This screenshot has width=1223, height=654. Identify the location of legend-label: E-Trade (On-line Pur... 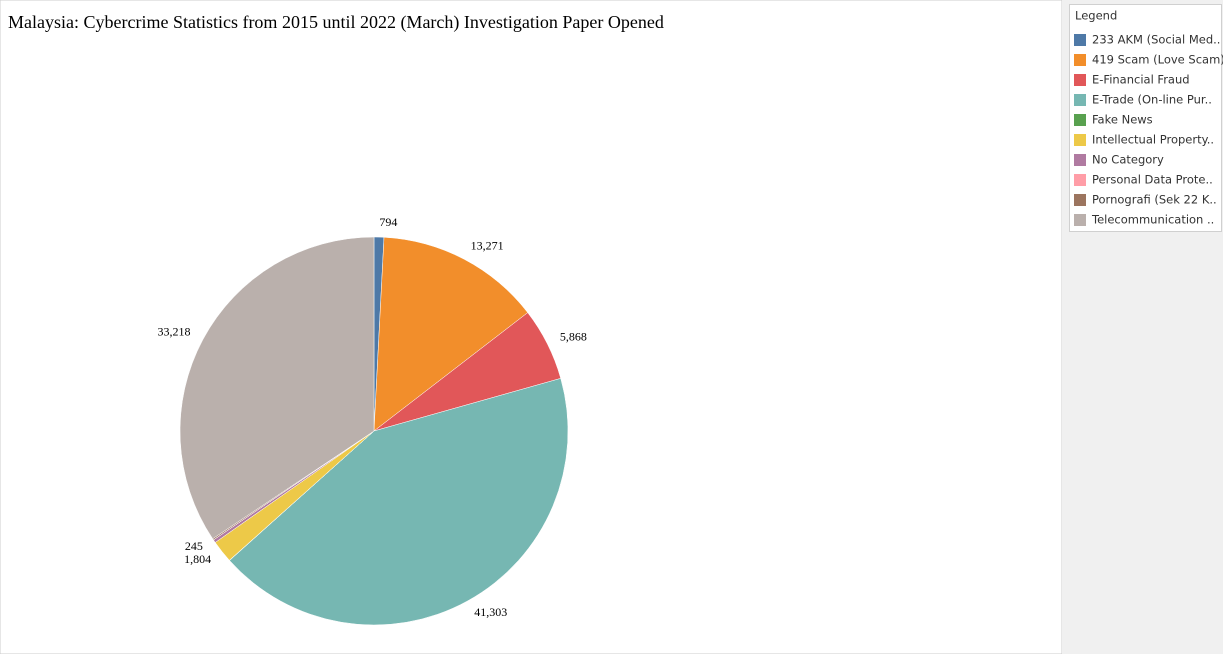
(1152, 100).